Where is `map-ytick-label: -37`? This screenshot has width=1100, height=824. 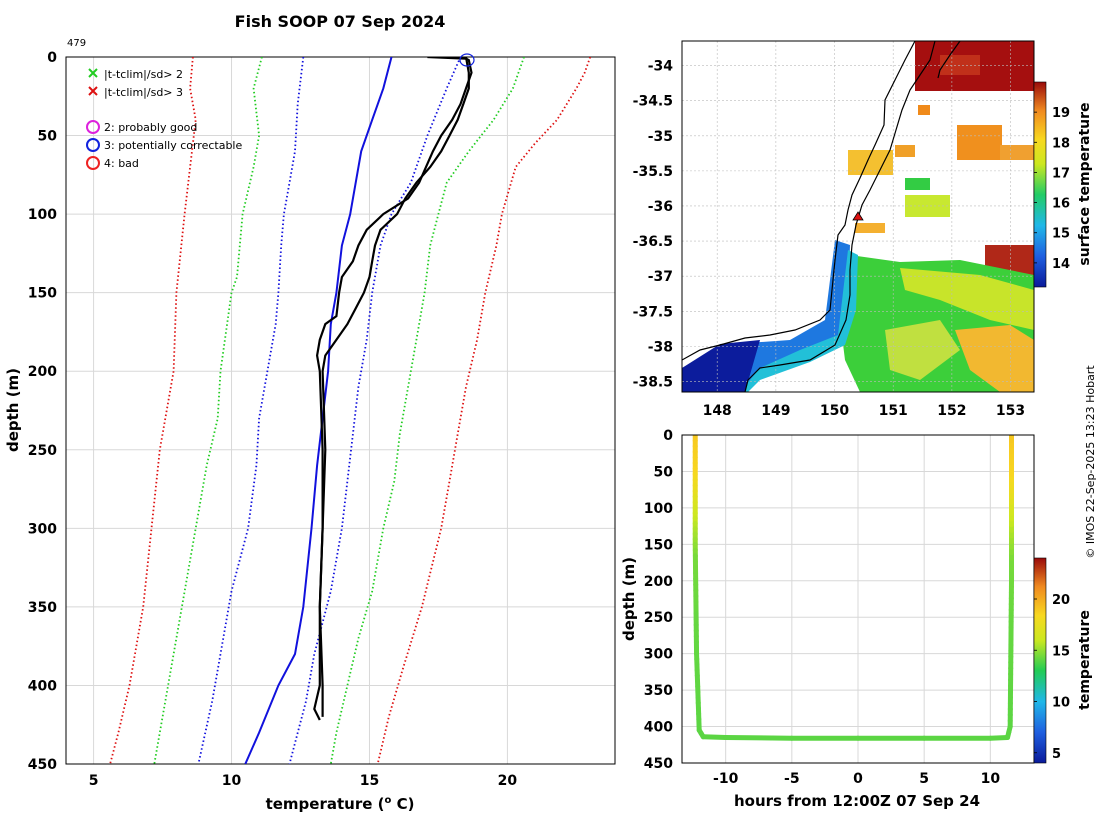 map-ytick-label: -37 is located at coordinates (660, 277).